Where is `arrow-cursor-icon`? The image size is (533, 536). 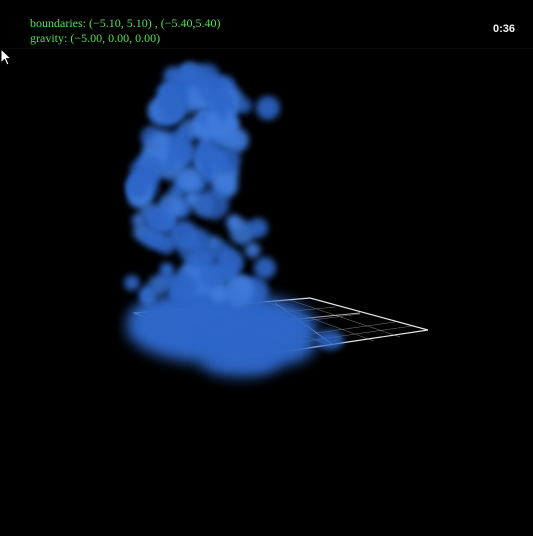 arrow-cursor-icon is located at coordinates (6, 57).